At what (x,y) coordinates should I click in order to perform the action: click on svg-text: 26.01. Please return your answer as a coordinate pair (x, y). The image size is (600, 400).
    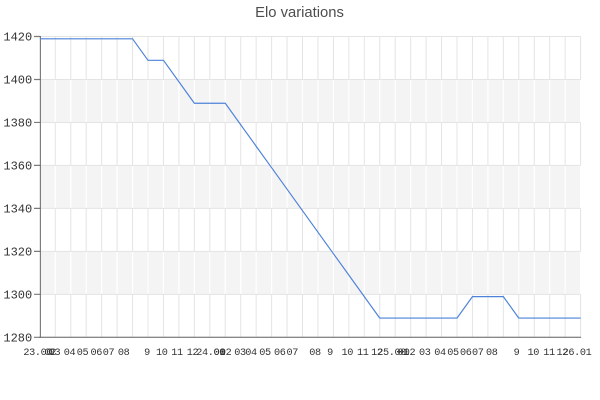
    Looking at the image, I should click on (577, 353).